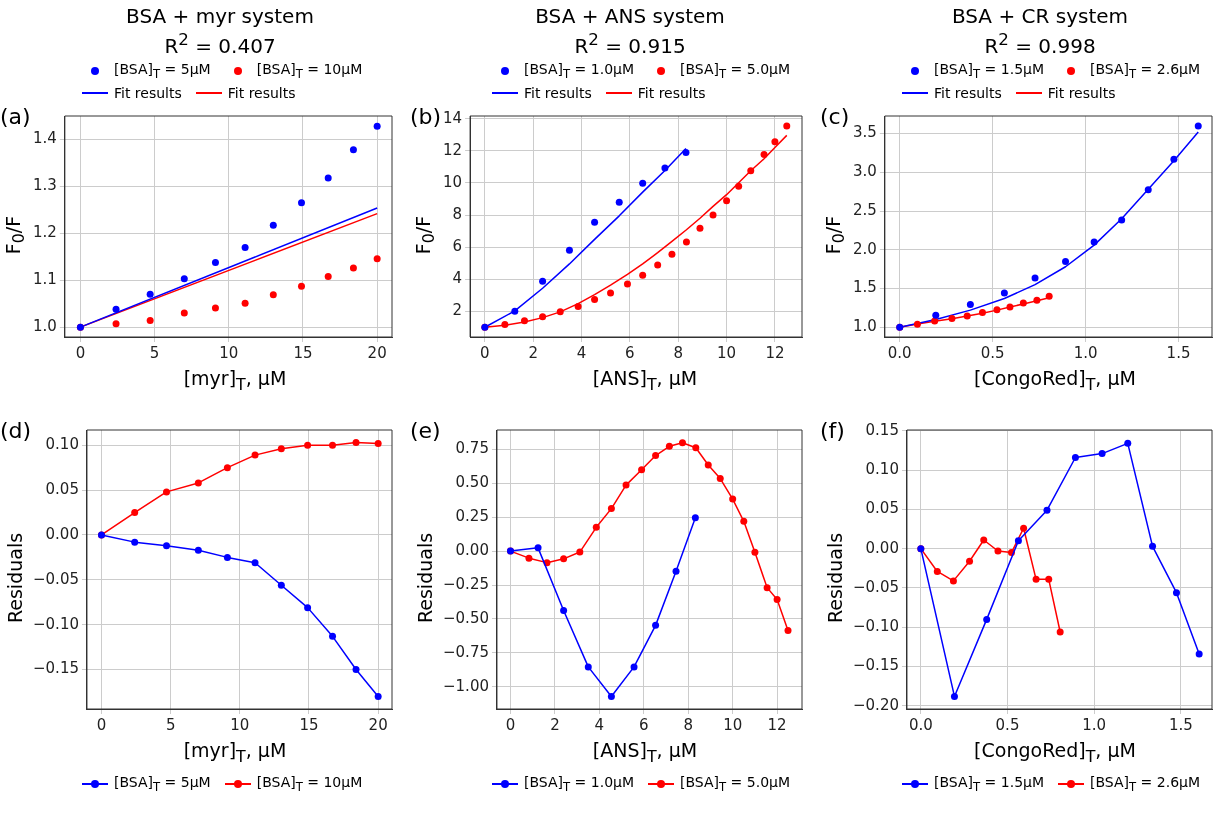 This screenshot has width=1231, height=825. What do you see at coordinates (777, 724) in the screenshot?
I see `x-tick-label: 12` at bounding box center [777, 724].